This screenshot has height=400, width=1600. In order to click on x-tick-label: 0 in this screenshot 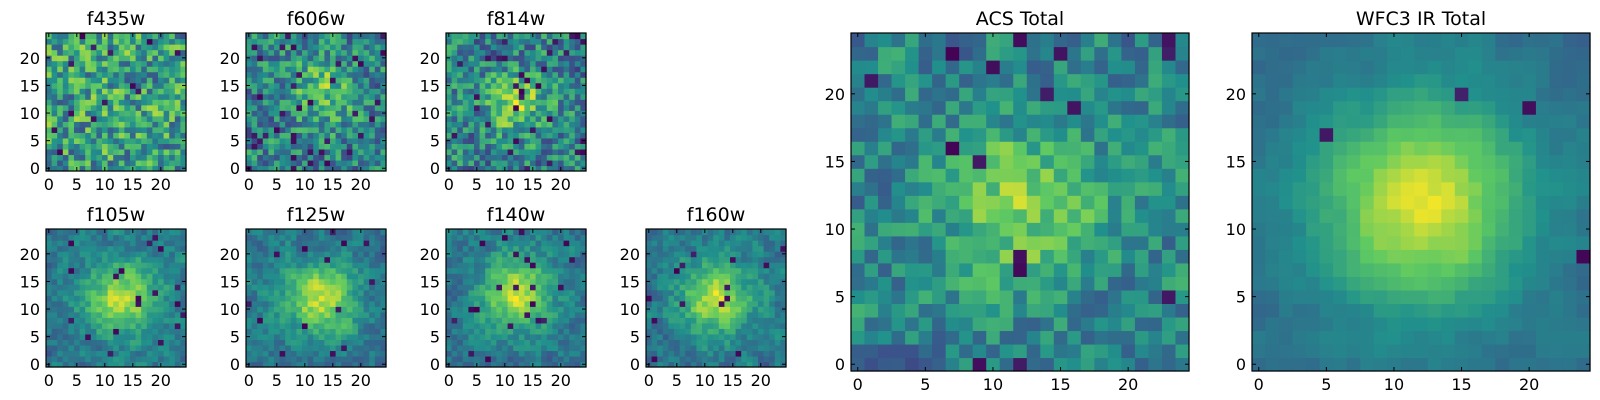, I will do `click(449, 380)`.